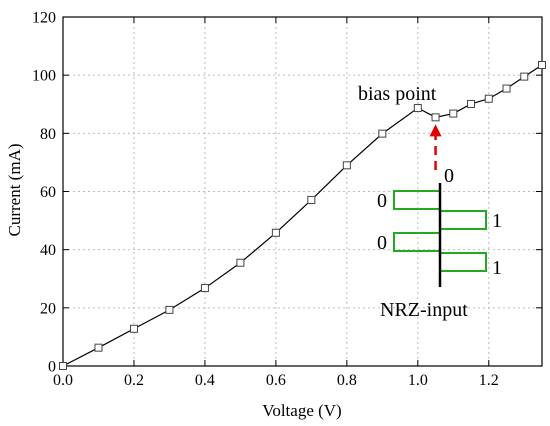  What do you see at coordinates (301, 410) in the screenshot?
I see `x-axis-title: Voltage (V)` at bounding box center [301, 410].